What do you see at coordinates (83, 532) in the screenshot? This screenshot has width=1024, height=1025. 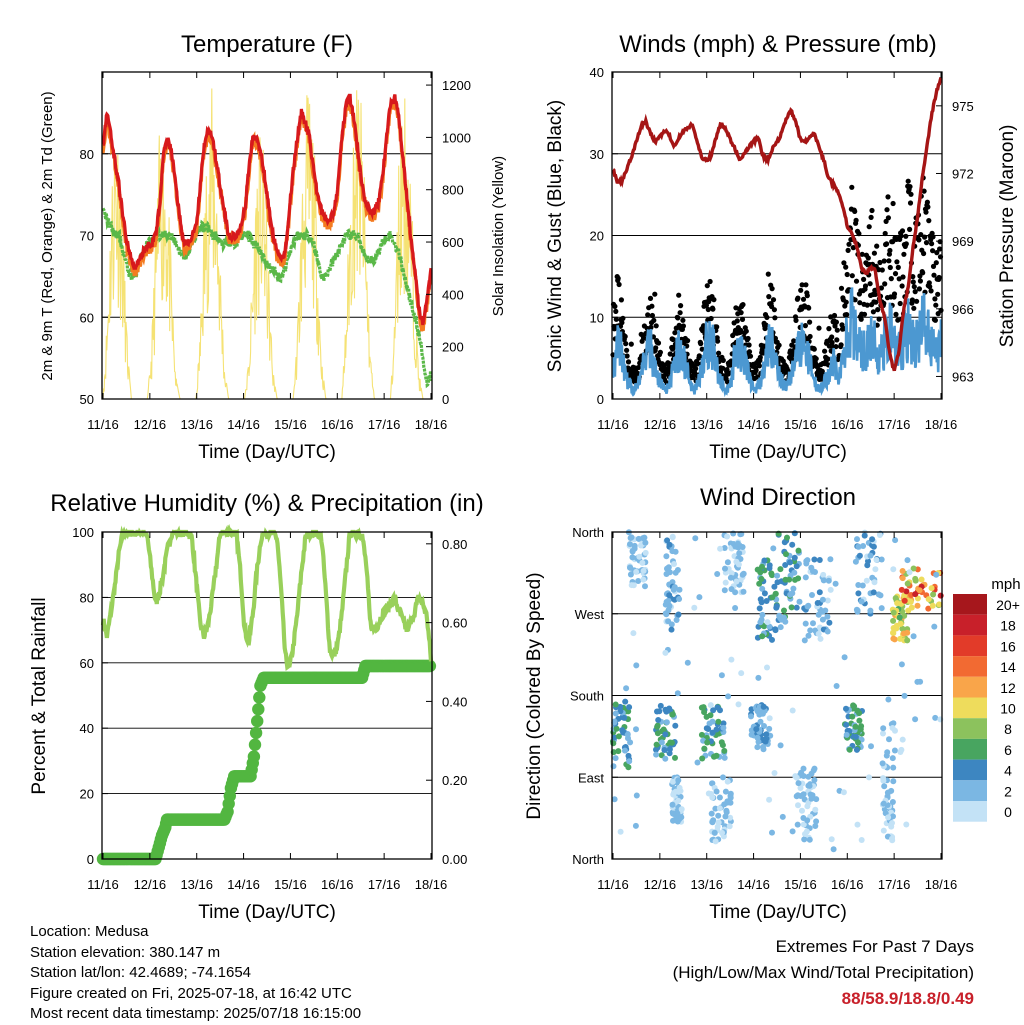 I see `y-tick-label: 100` at bounding box center [83, 532].